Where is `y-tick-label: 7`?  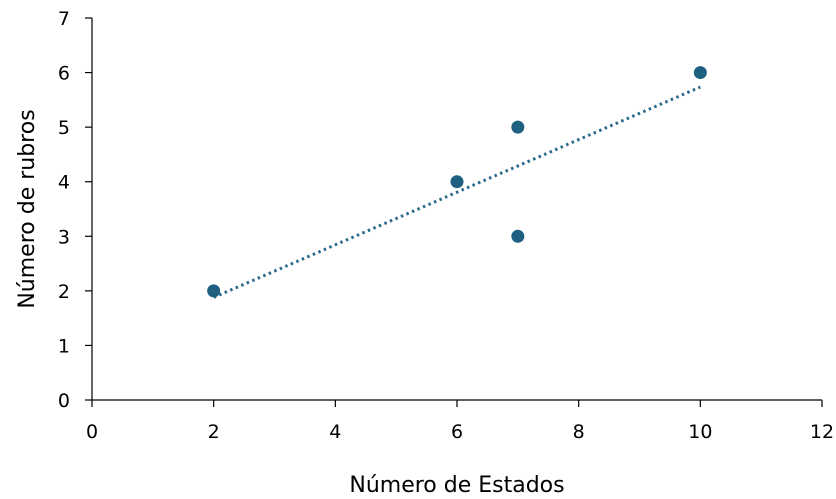
y-tick-label: 7 is located at coordinates (64, 19).